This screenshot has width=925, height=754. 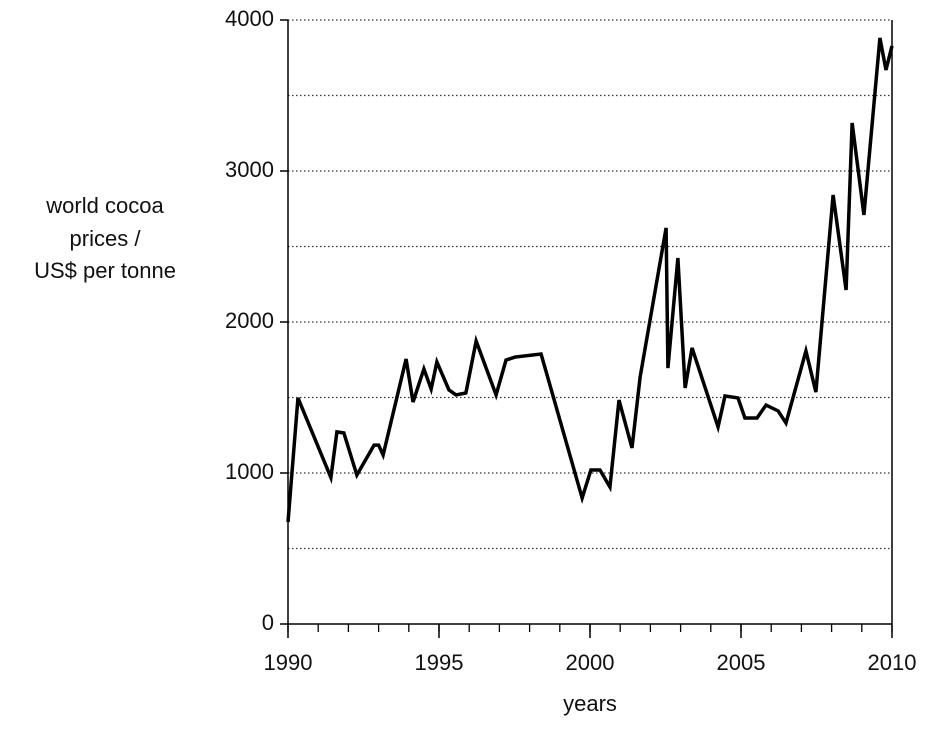 What do you see at coordinates (268, 622) in the screenshot?
I see `y-tick-label: 0` at bounding box center [268, 622].